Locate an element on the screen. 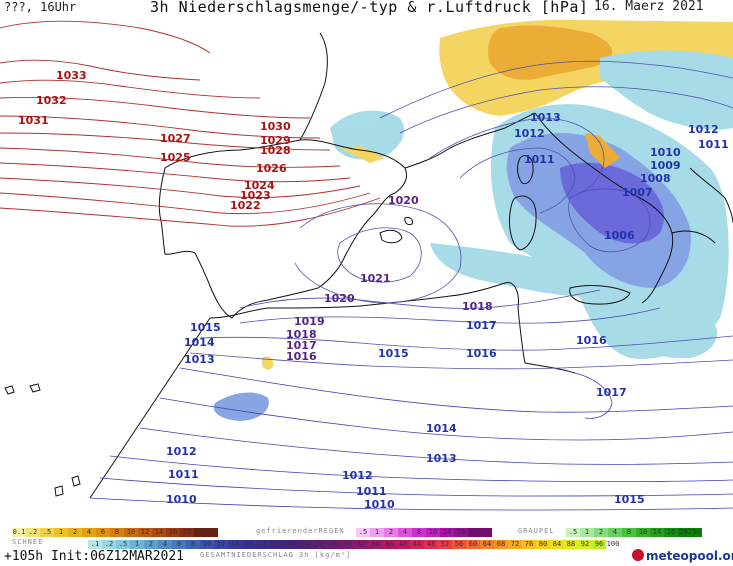 The width and height of the screenshot is (733, 566). coast-balearics is located at coordinates (396, 230).